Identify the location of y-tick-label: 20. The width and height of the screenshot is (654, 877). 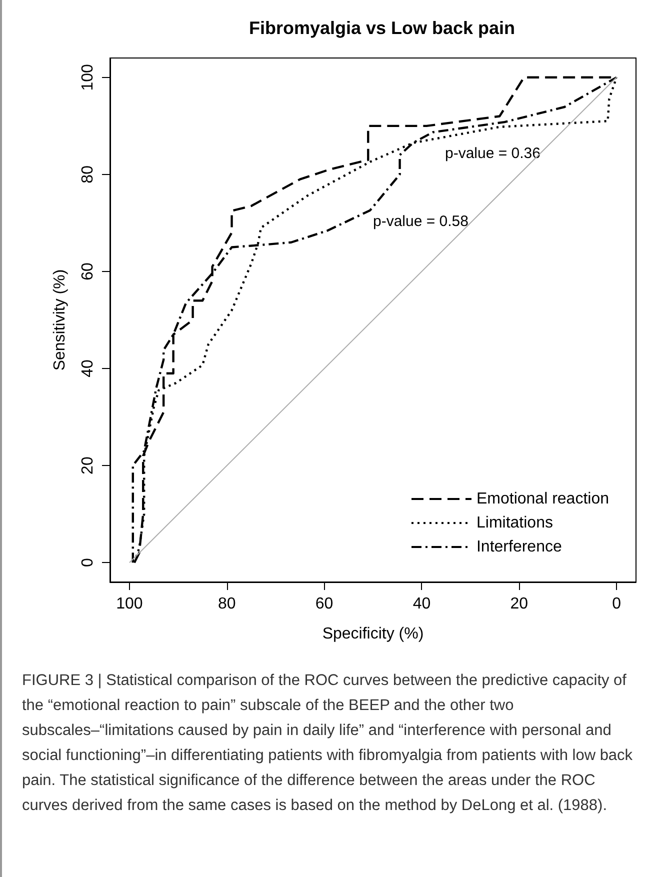
(88, 465).